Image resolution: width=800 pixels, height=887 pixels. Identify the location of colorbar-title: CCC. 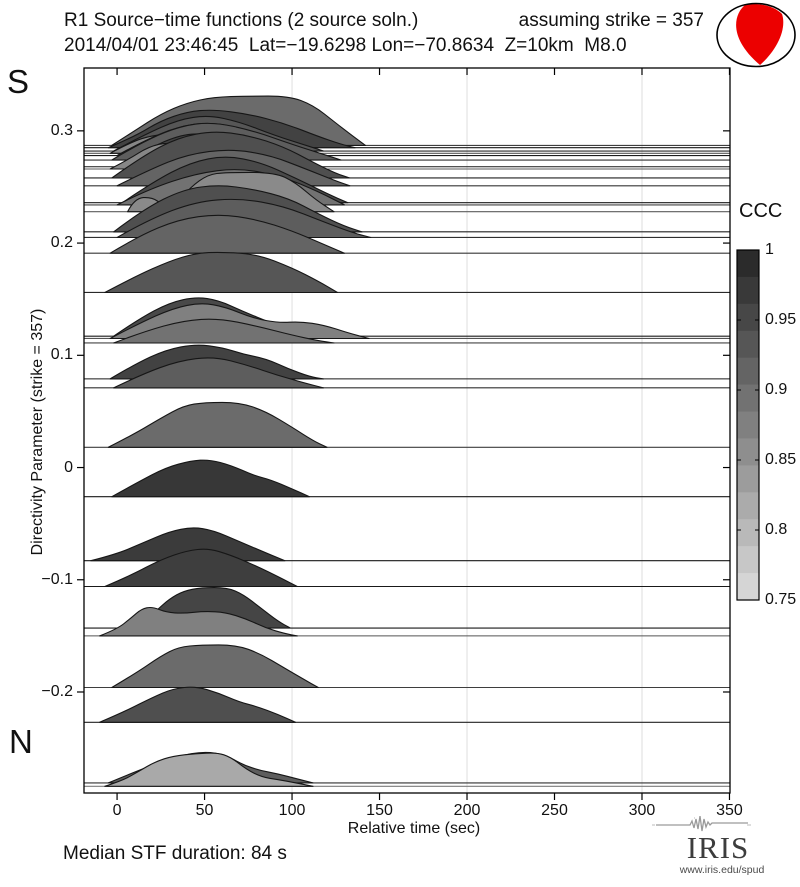
(761, 211).